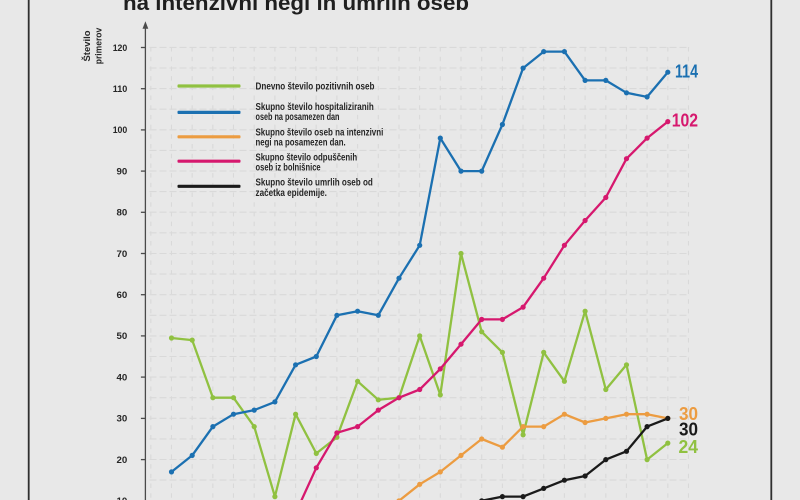 The height and width of the screenshot is (500, 800). Describe the element at coordinates (120, 48) in the screenshot. I see `svg-text: 120` at that location.